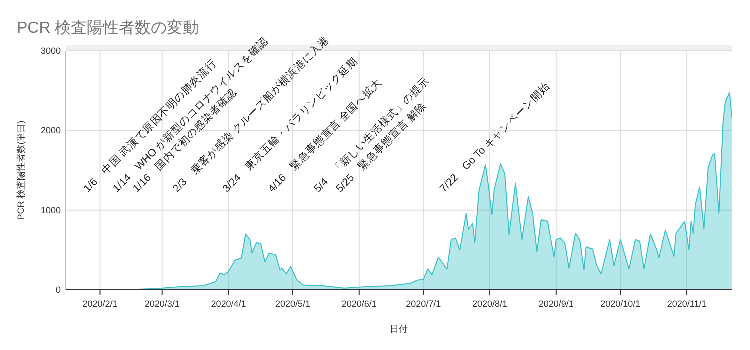  Describe the element at coordinates (495, 138) in the screenshot. I see `annotation: 7/22 Go To キャンペーン開始` at that location.